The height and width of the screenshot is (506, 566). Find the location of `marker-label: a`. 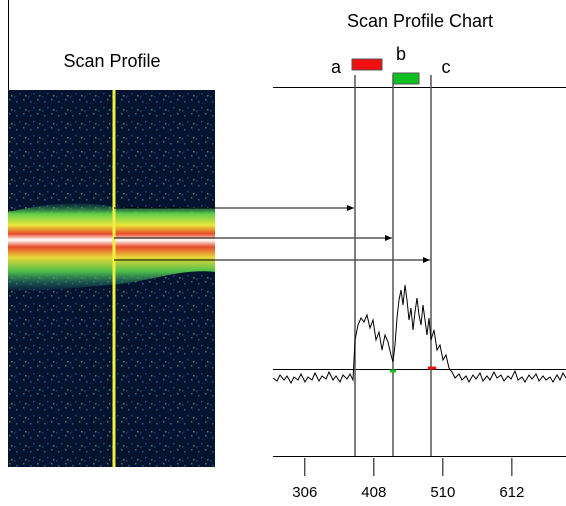

marker-label: a is located at coordinates (336, 67).